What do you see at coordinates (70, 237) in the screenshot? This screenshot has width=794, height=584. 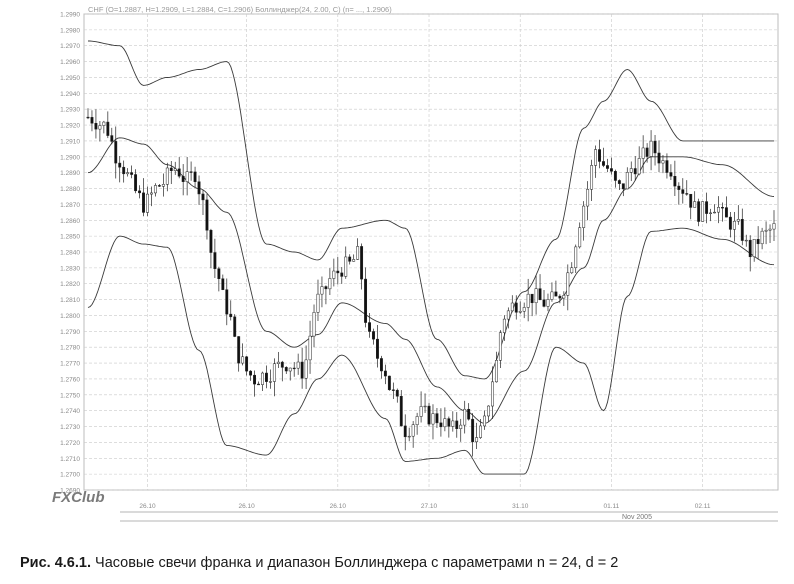 I see `y-tick-label: 1.2850` at bounding box center [70, 237].